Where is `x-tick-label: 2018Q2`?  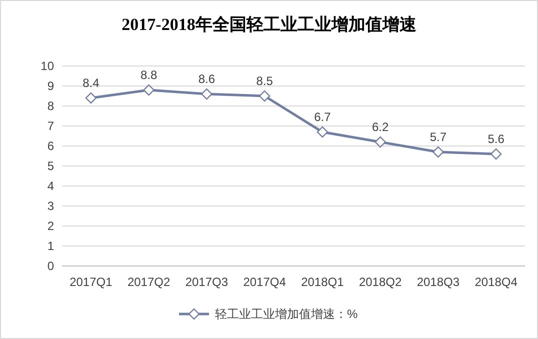 x-tick-label: 2018Q2 is located at coordinates (380, 282).